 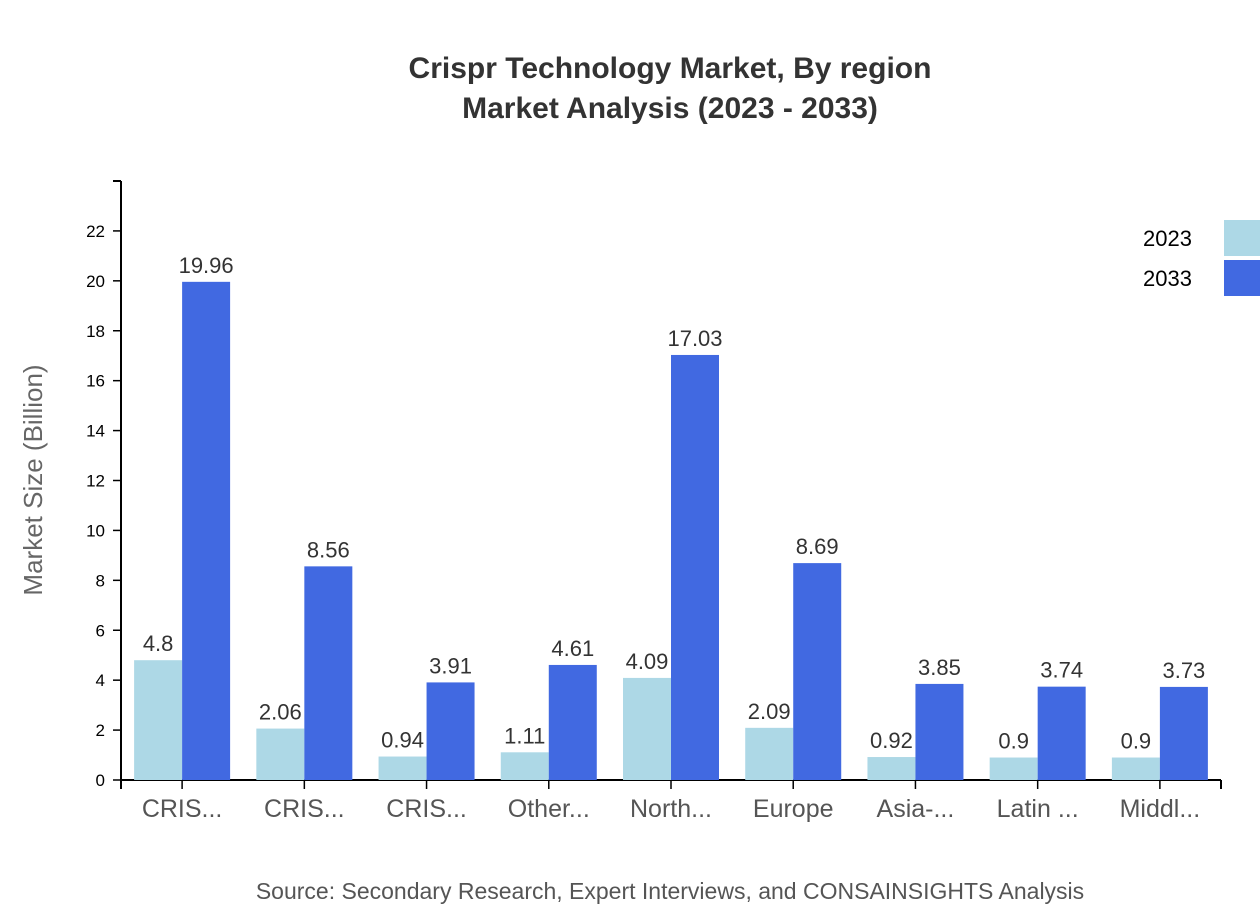 What do you see at coordinates (95, 231) in the screenshot?
I see `y-tick-label: 22` at bounding box center [95, 231].